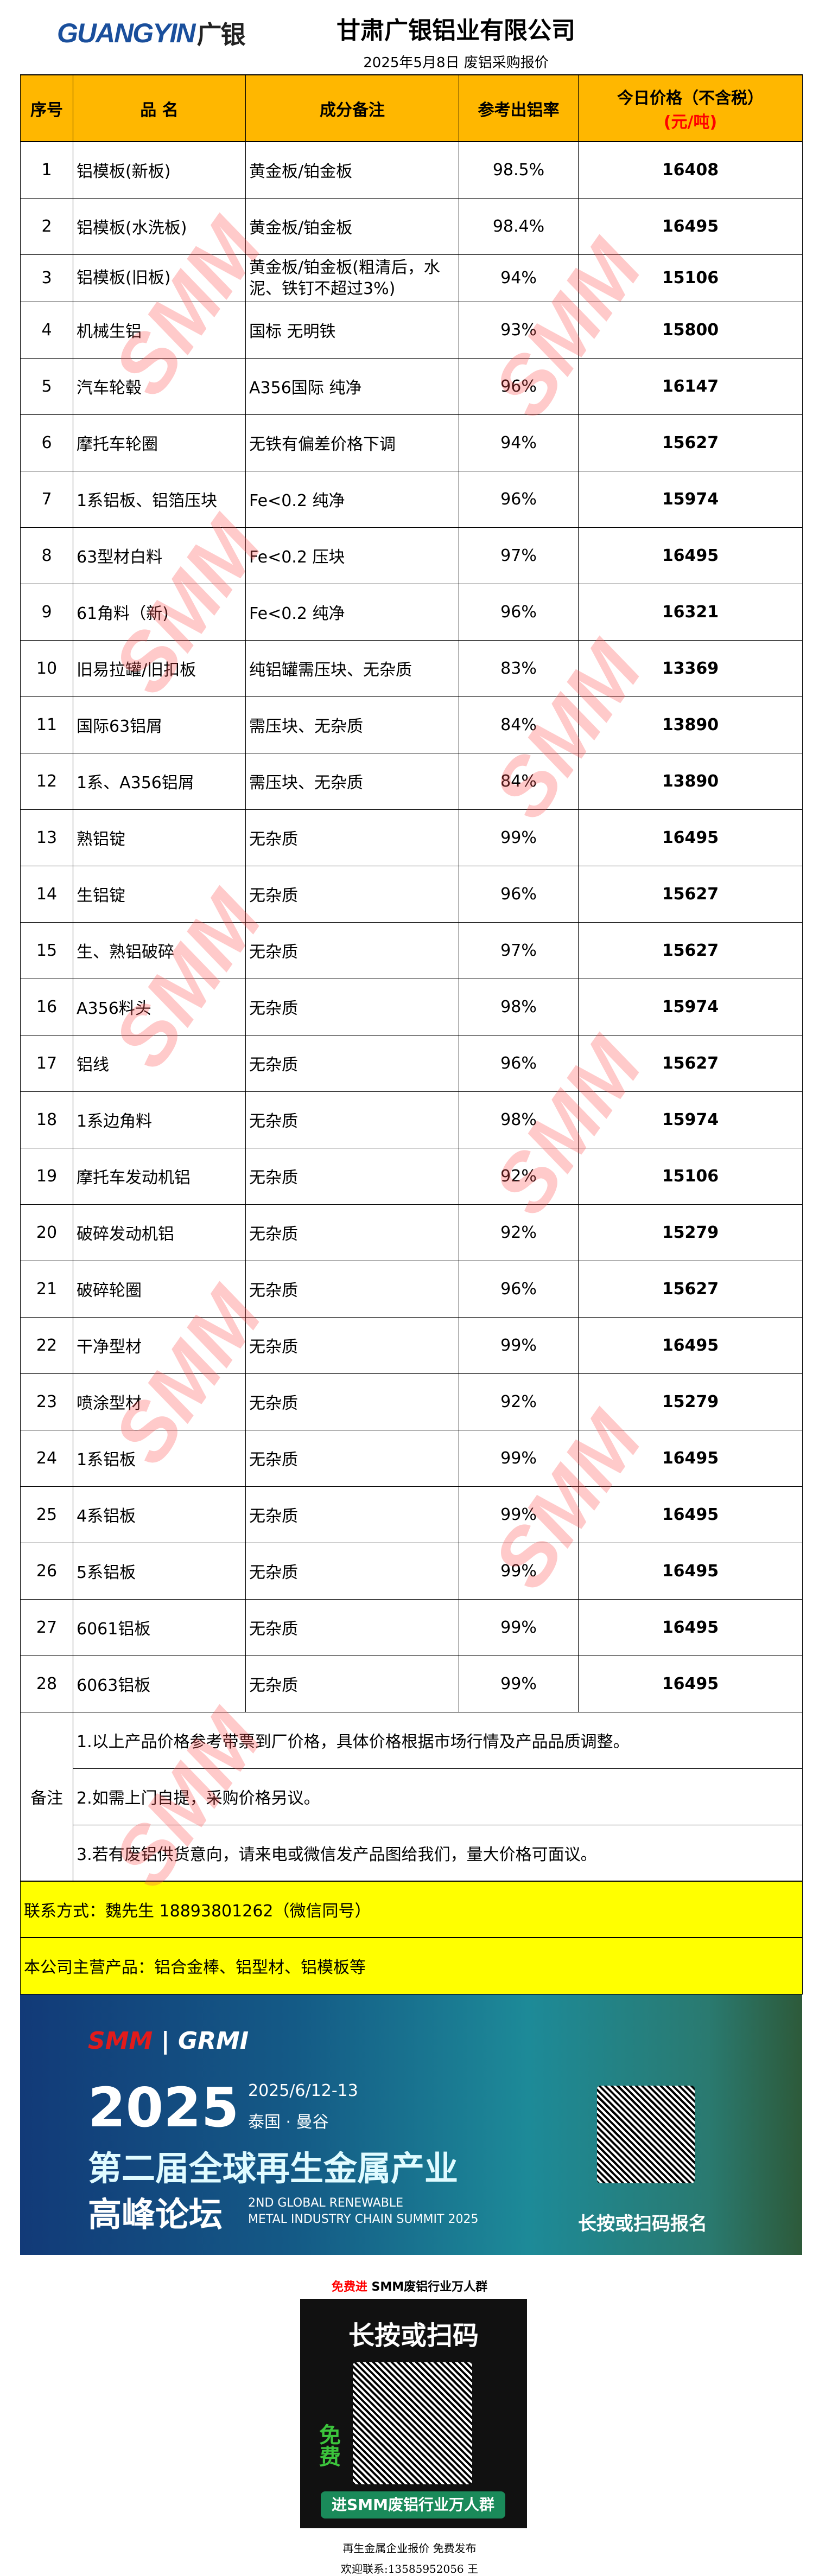 The height and width of the screenshot is (2576, 819). Describe the element at coordinates (519, 278) in the screenshot. I see `item-rate: 94%` at that location.